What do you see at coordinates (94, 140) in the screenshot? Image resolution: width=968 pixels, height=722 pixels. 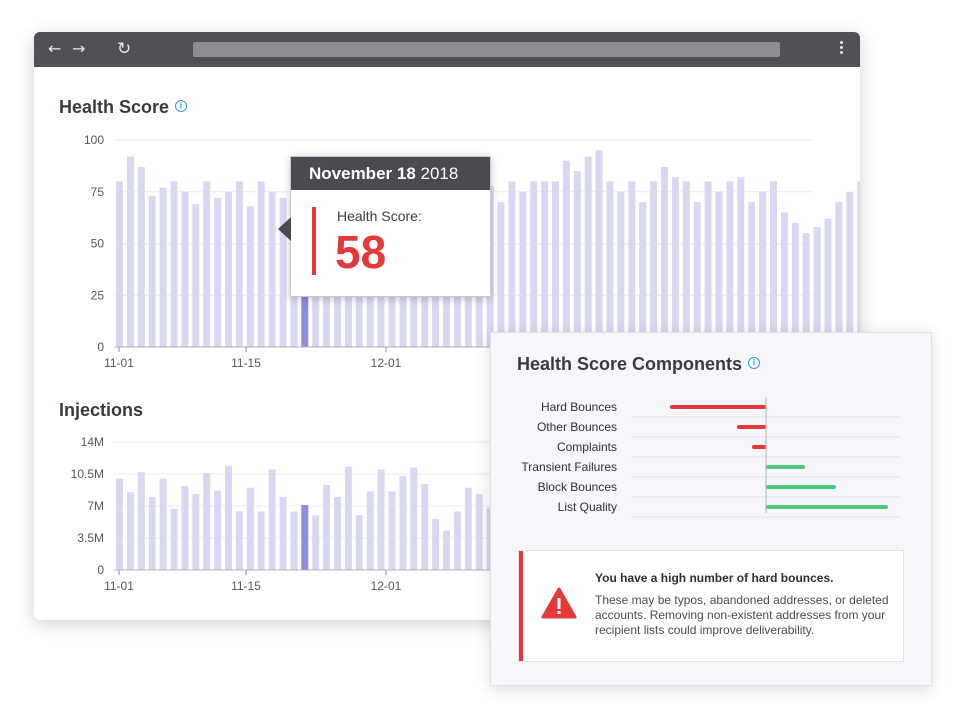 I see `y-tick-label: 100` at bounding box center [94, 140].